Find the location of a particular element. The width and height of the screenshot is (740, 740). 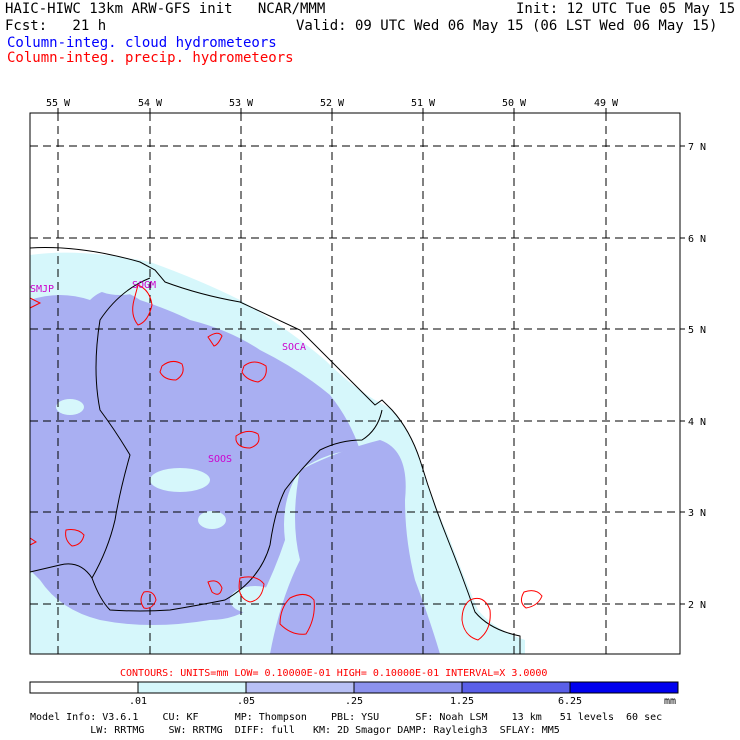

station-label: SOGM is located at coordinates (144, 285).